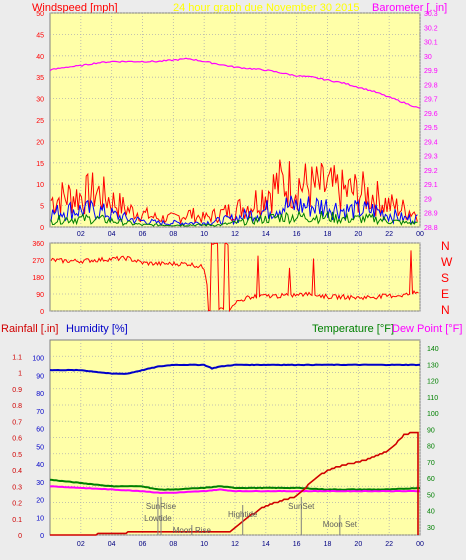  I want to click on windspeed-tick-label: 25, so click(40, 121).